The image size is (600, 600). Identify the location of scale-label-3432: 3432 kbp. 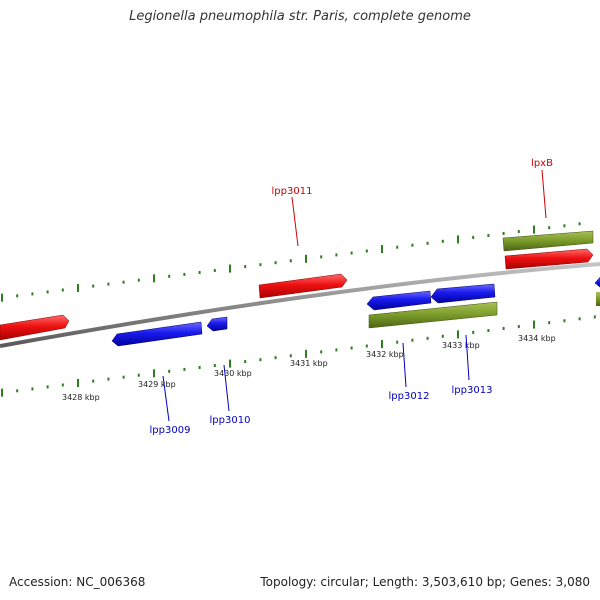
(385, 354).